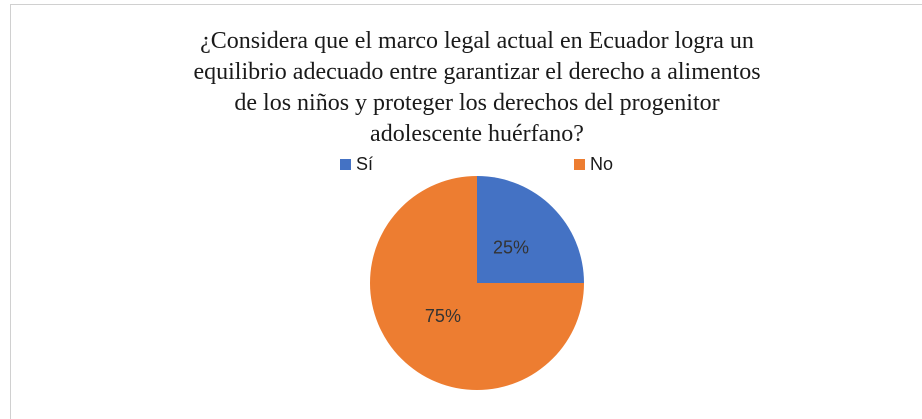  I want to click on data-label: 25%, so click(511, 248).